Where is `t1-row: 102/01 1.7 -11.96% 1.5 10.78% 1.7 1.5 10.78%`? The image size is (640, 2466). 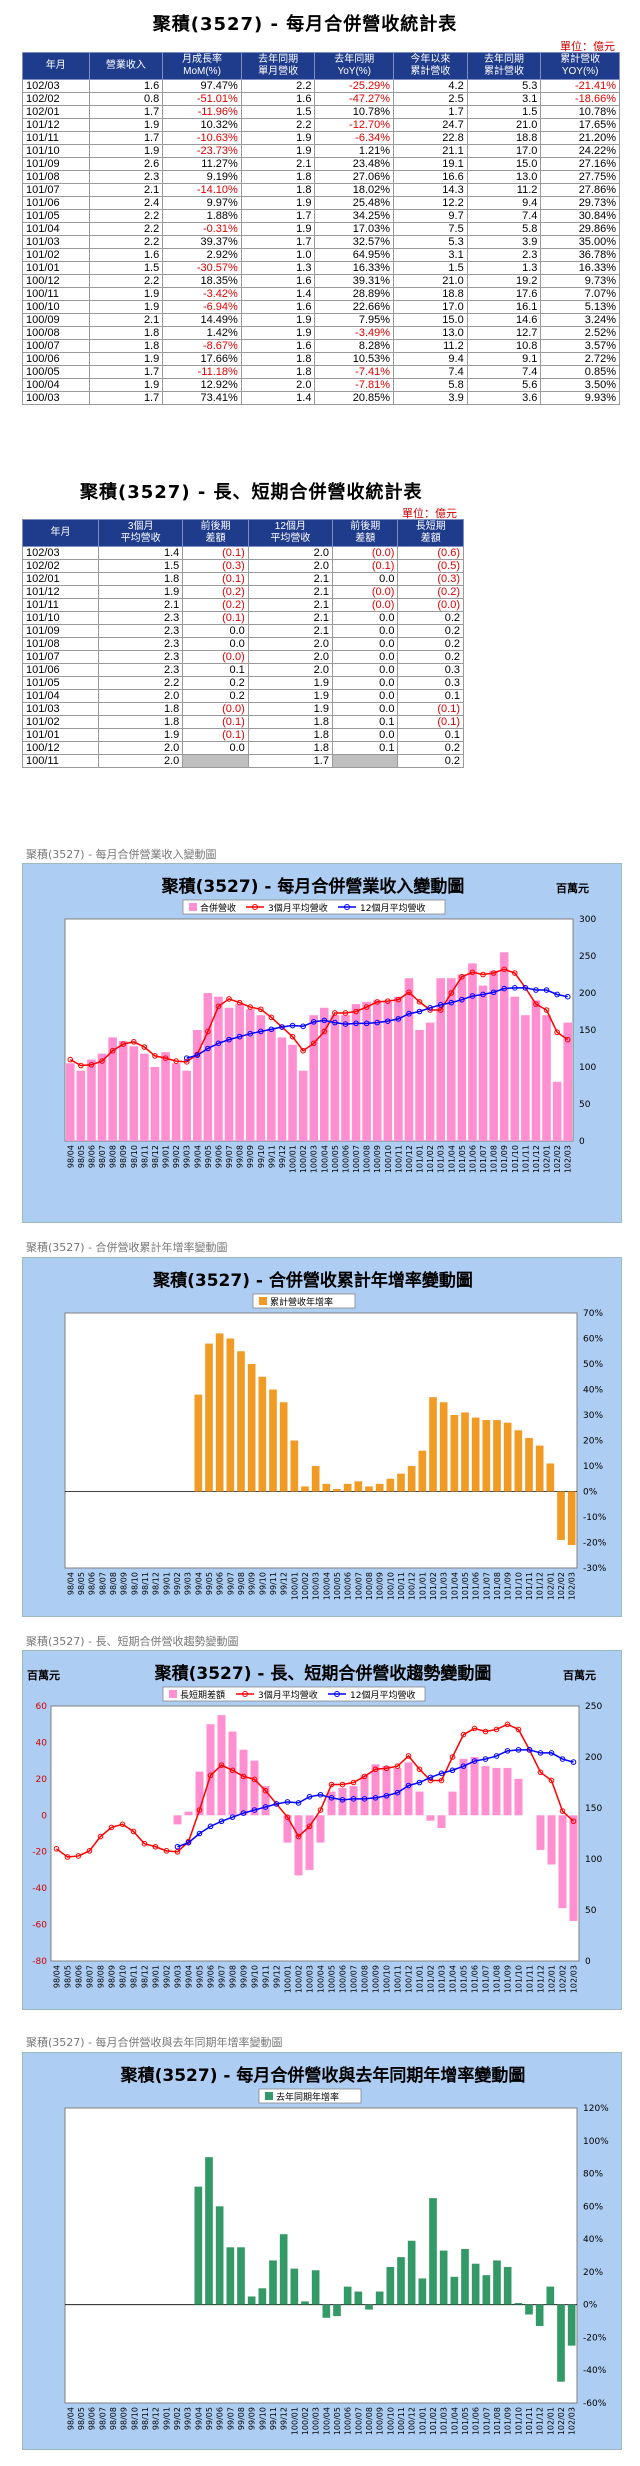
t1-row: 102/01 1.7 -11.96% 1.5 10.78% 1.7 1.5 10.78% is located at coordinates (321, 112).